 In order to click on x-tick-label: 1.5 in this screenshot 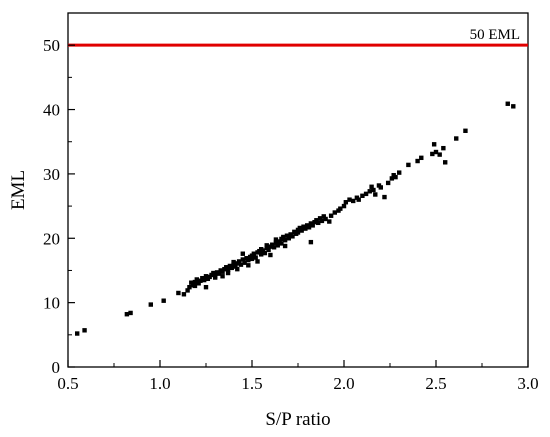, I will do `click(251, 383)`.